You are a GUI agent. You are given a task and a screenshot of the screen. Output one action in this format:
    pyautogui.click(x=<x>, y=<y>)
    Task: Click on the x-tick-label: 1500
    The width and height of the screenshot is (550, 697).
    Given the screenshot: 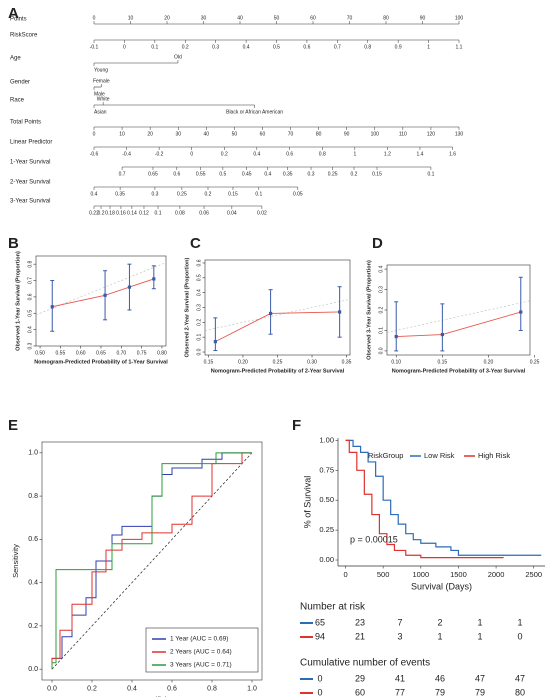 What is the action you would take?
    pyautogui.click(x=458, y=574)
    